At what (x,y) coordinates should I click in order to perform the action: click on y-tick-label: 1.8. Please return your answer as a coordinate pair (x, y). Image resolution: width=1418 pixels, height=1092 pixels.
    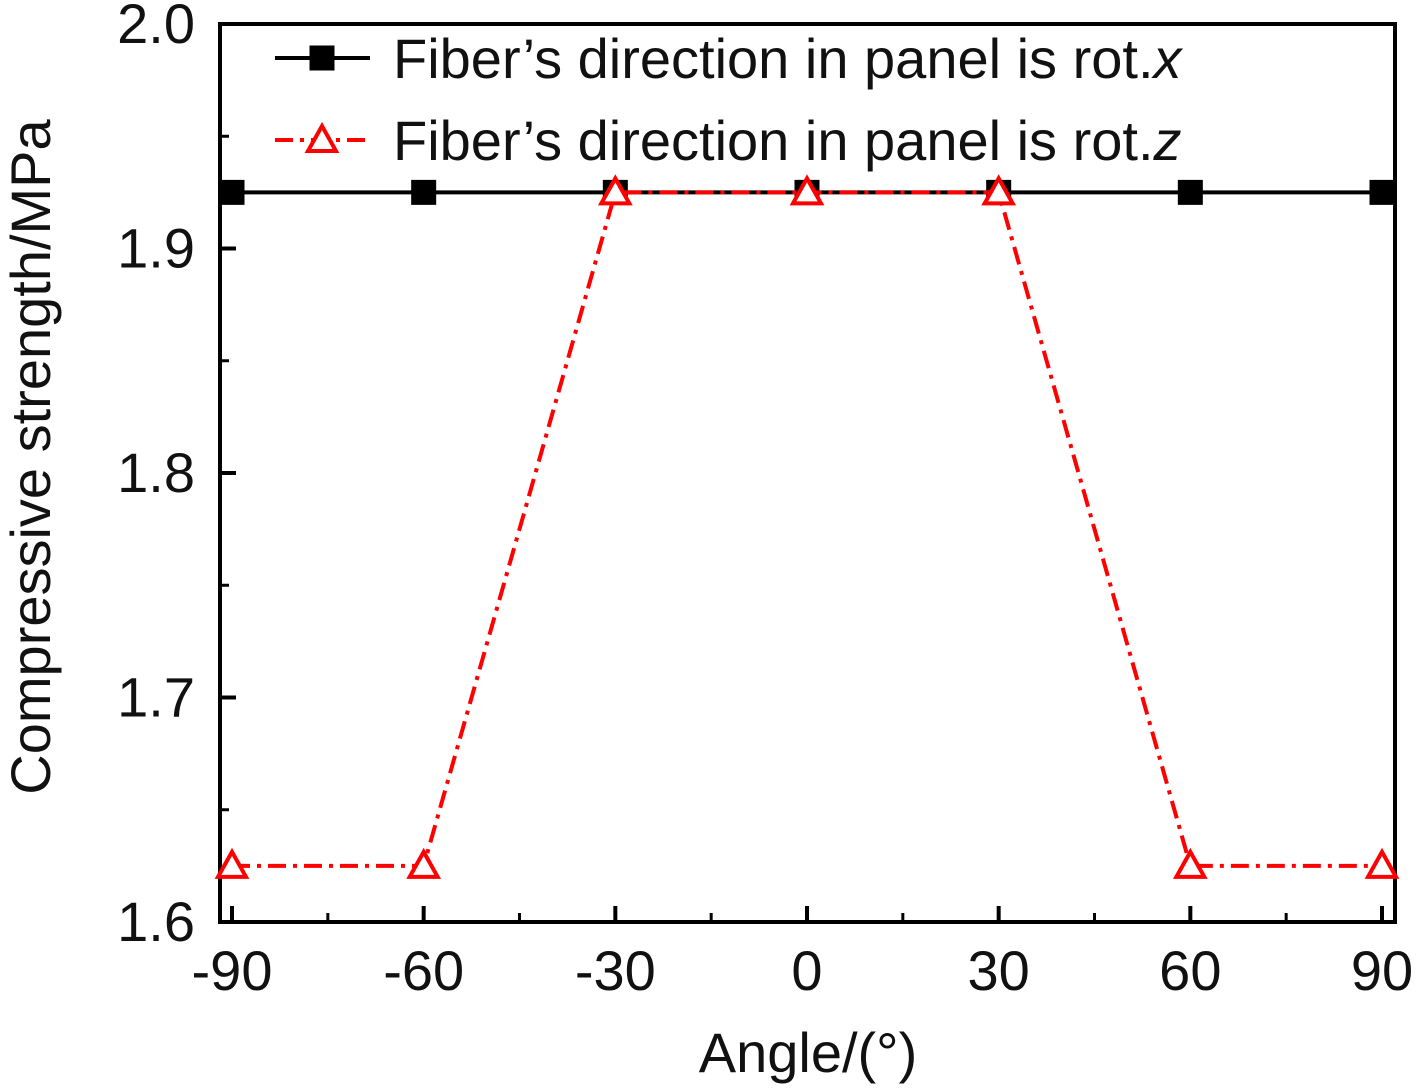
    Looking at the image, I should click on (156, 472).